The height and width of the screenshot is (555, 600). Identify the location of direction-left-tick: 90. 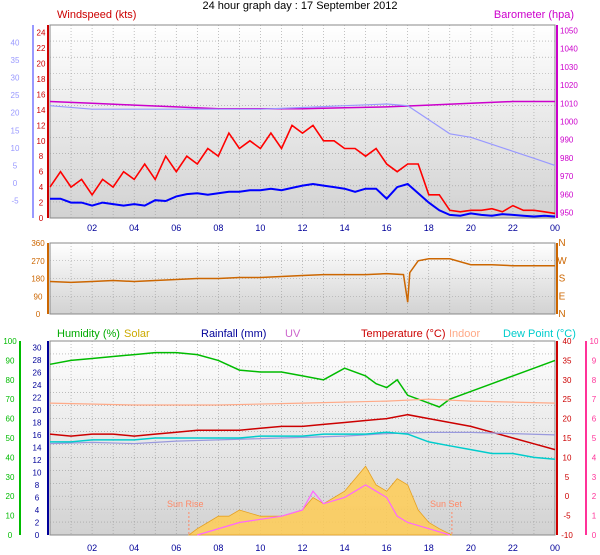
(38, 296).